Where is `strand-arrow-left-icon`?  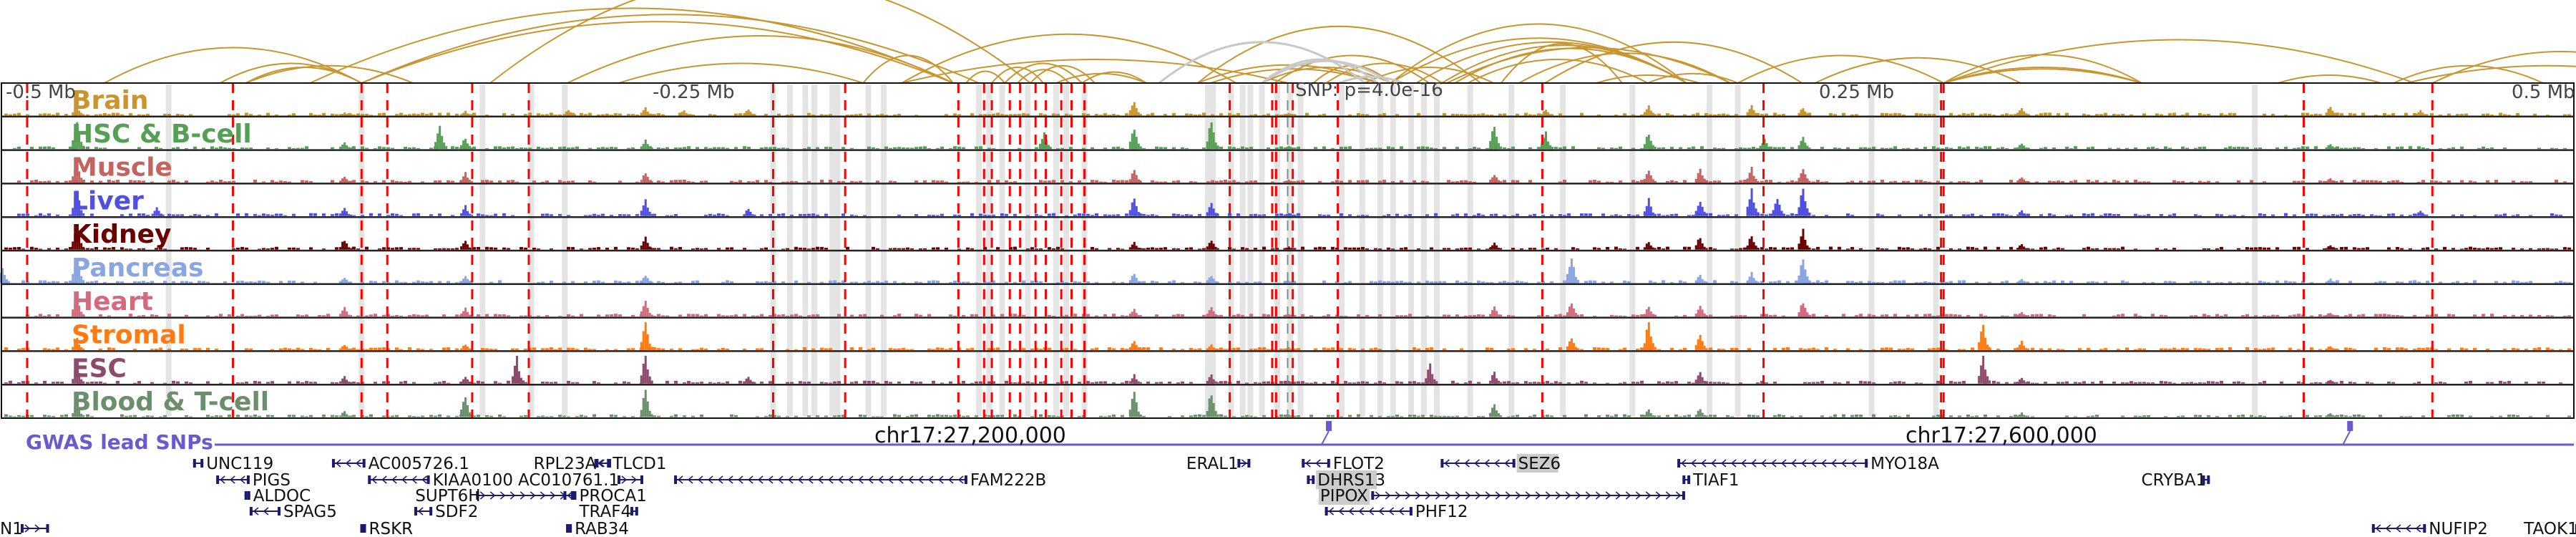
strand-arrow-left-icon is located at coordinates (860, 479).